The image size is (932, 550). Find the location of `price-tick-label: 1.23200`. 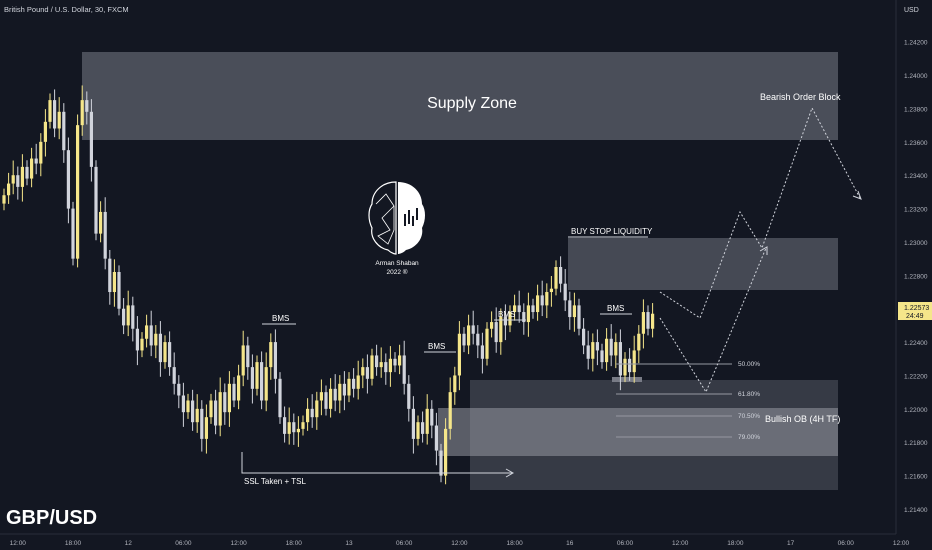

price-tick-label: 1.23200 is located at coordinates (916, 210).